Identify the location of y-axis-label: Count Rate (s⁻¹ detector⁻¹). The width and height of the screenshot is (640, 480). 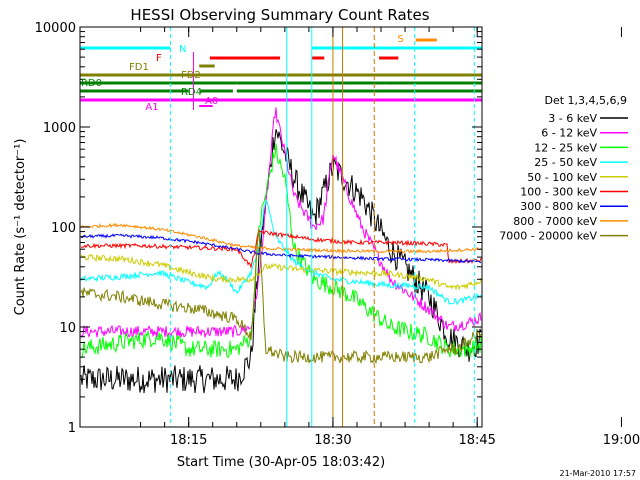
(20, 227).